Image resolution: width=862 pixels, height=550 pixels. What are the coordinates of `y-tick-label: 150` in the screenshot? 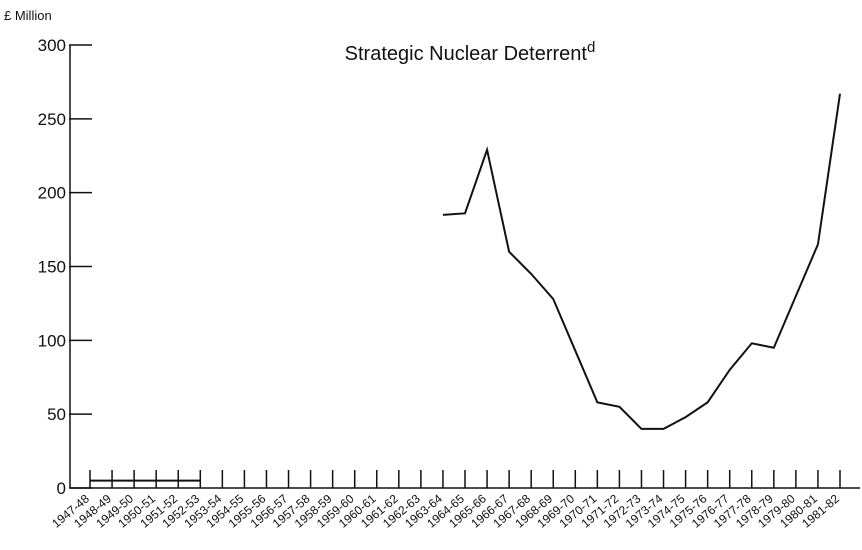 It's located at (52, 267).